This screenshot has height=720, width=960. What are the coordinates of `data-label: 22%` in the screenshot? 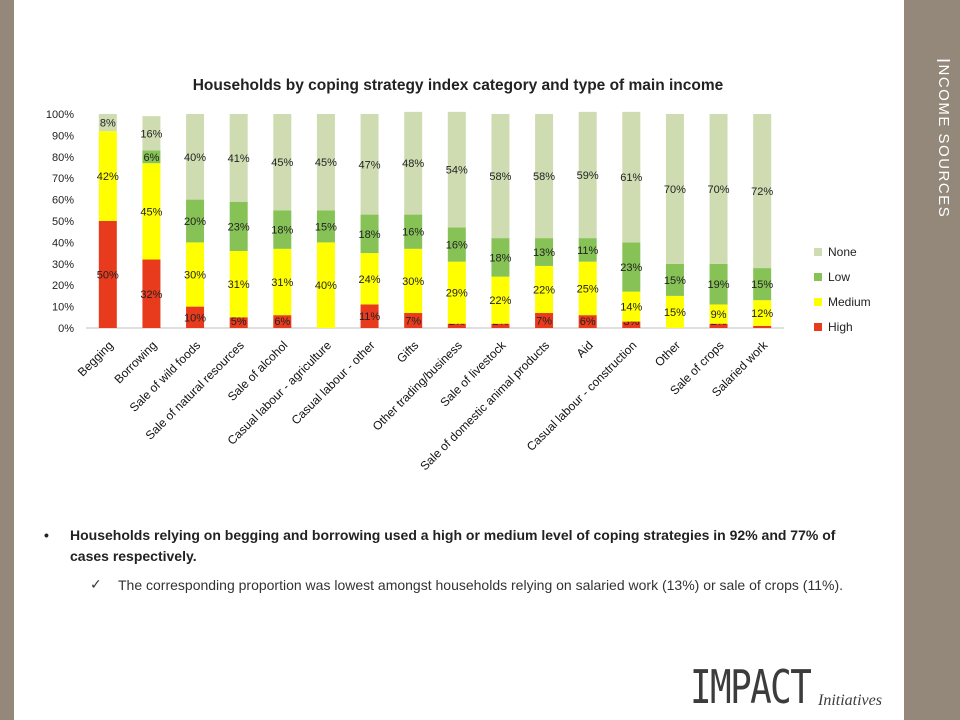 It's located at (544, 290).